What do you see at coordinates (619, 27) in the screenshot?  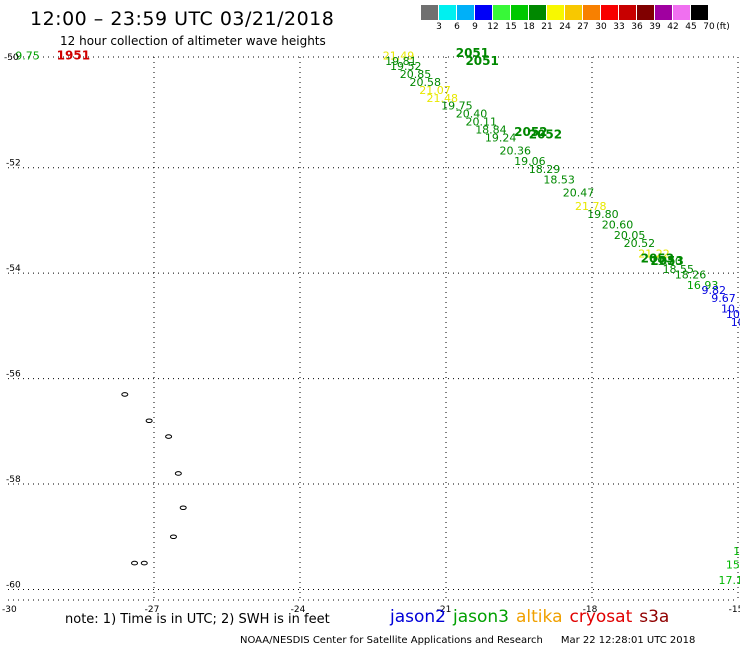 I see `scale-label: 33` at bounding box center [619, 27].